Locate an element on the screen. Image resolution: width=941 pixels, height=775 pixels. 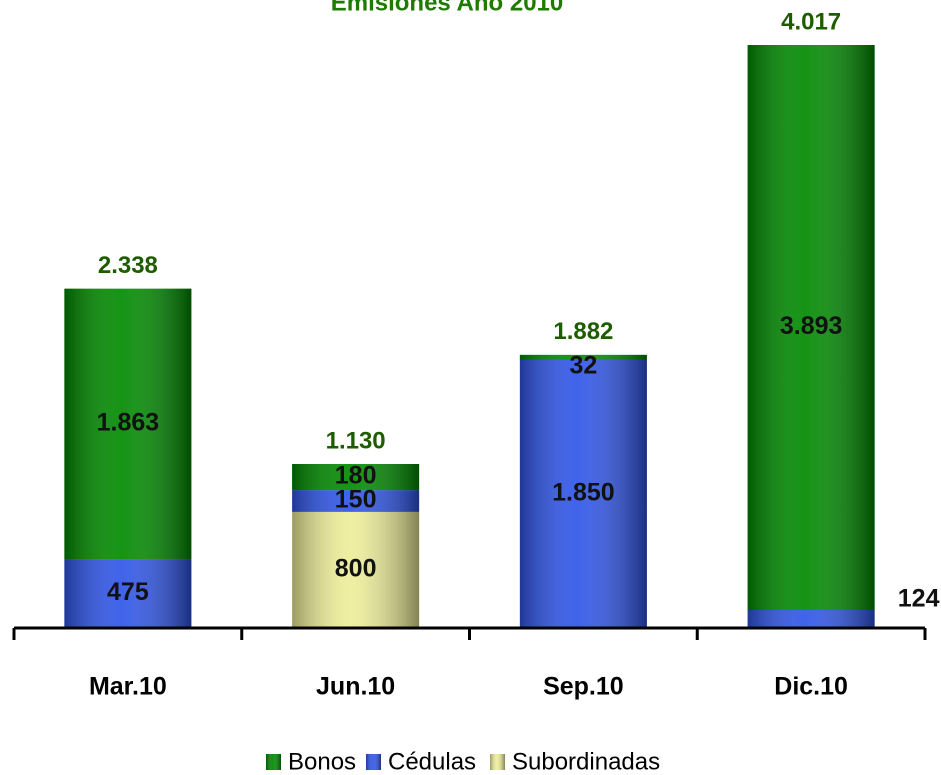
legend-label: Bonos is located at coordinates (322, 761).